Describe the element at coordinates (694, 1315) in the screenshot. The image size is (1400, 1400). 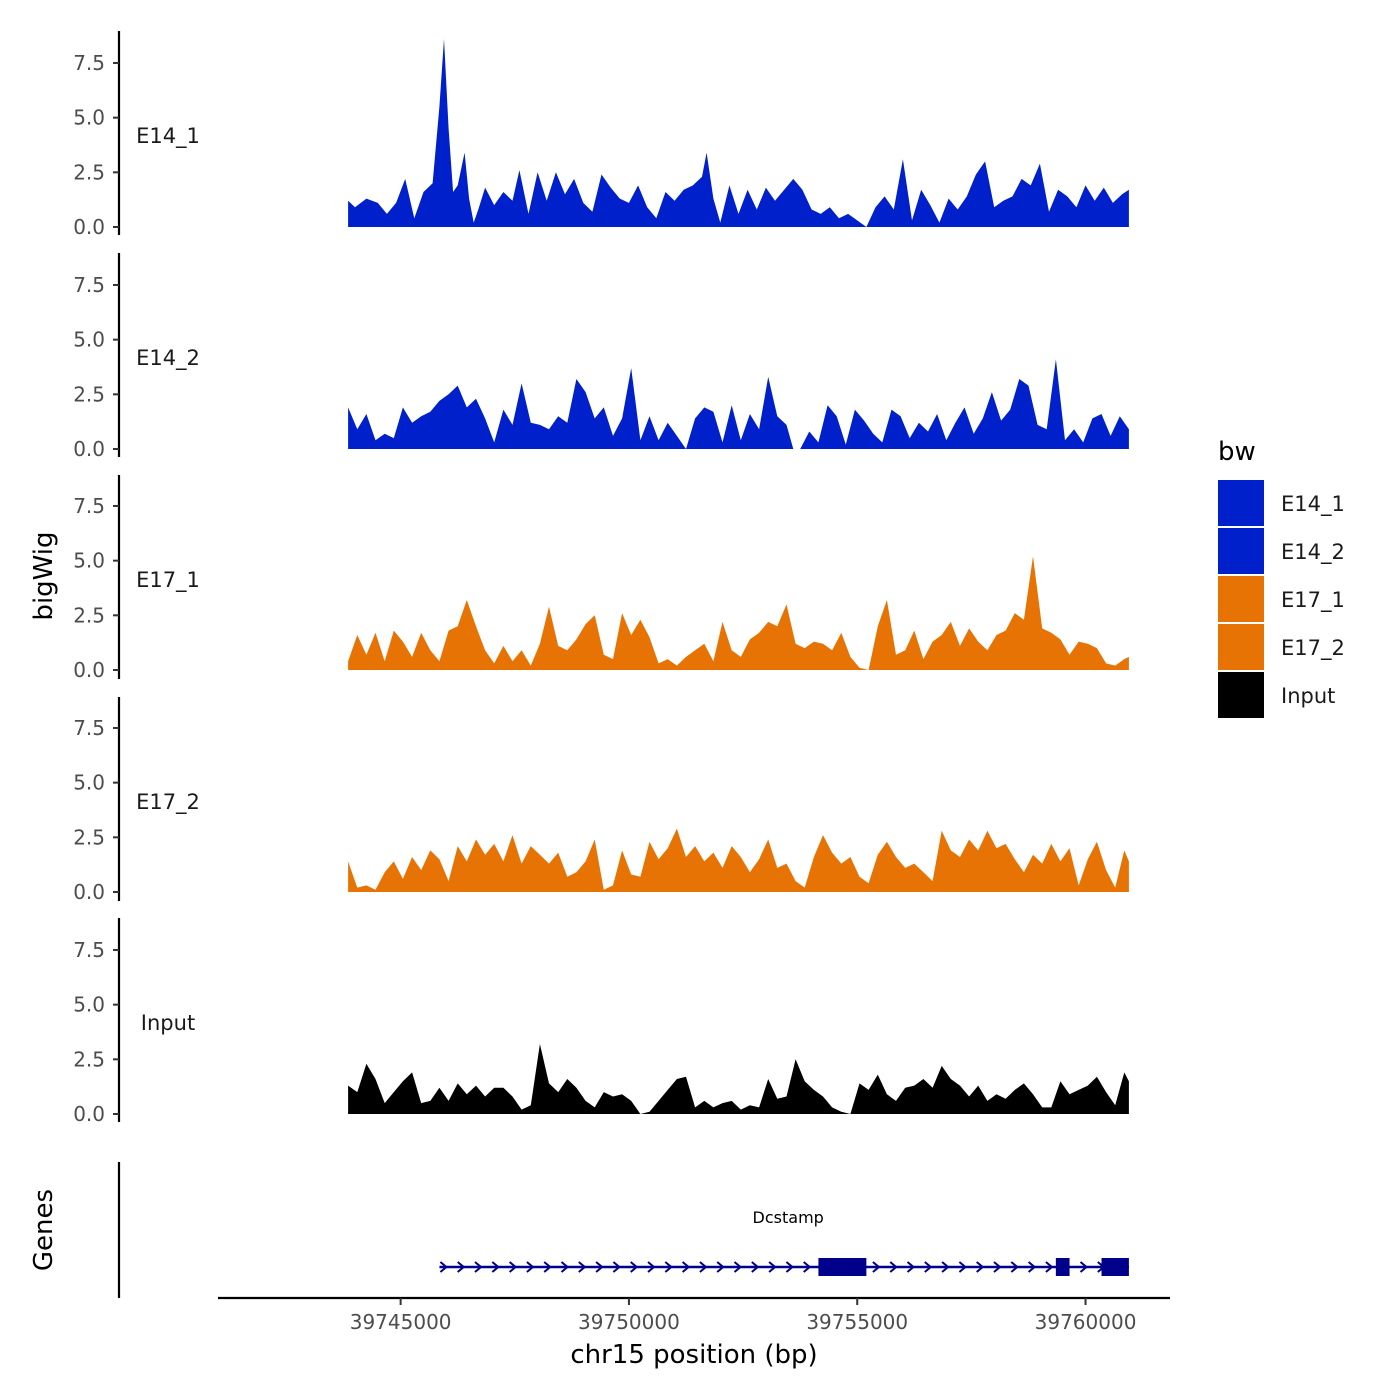
I see `x-axis: 39745000 39750000 39755000 39760000` at that location.